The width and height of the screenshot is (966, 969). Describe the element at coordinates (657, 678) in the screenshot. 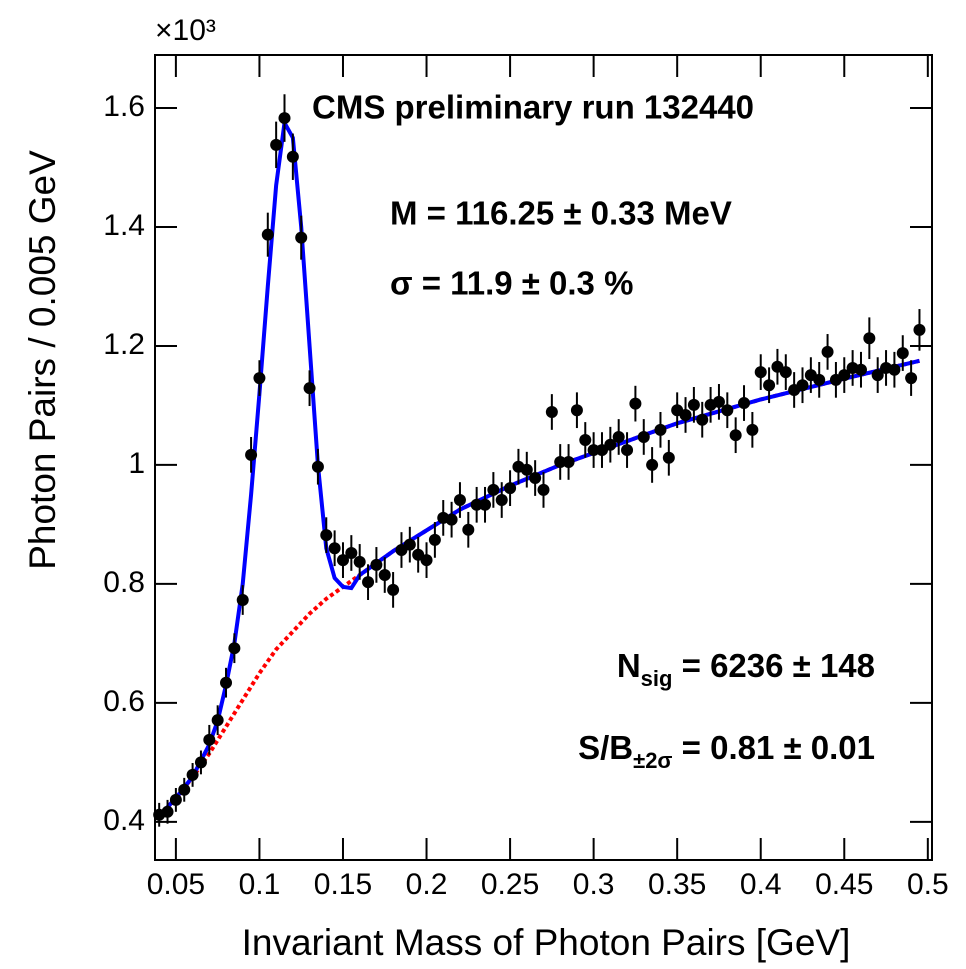

I see `annotation-sub: sig` at that location.